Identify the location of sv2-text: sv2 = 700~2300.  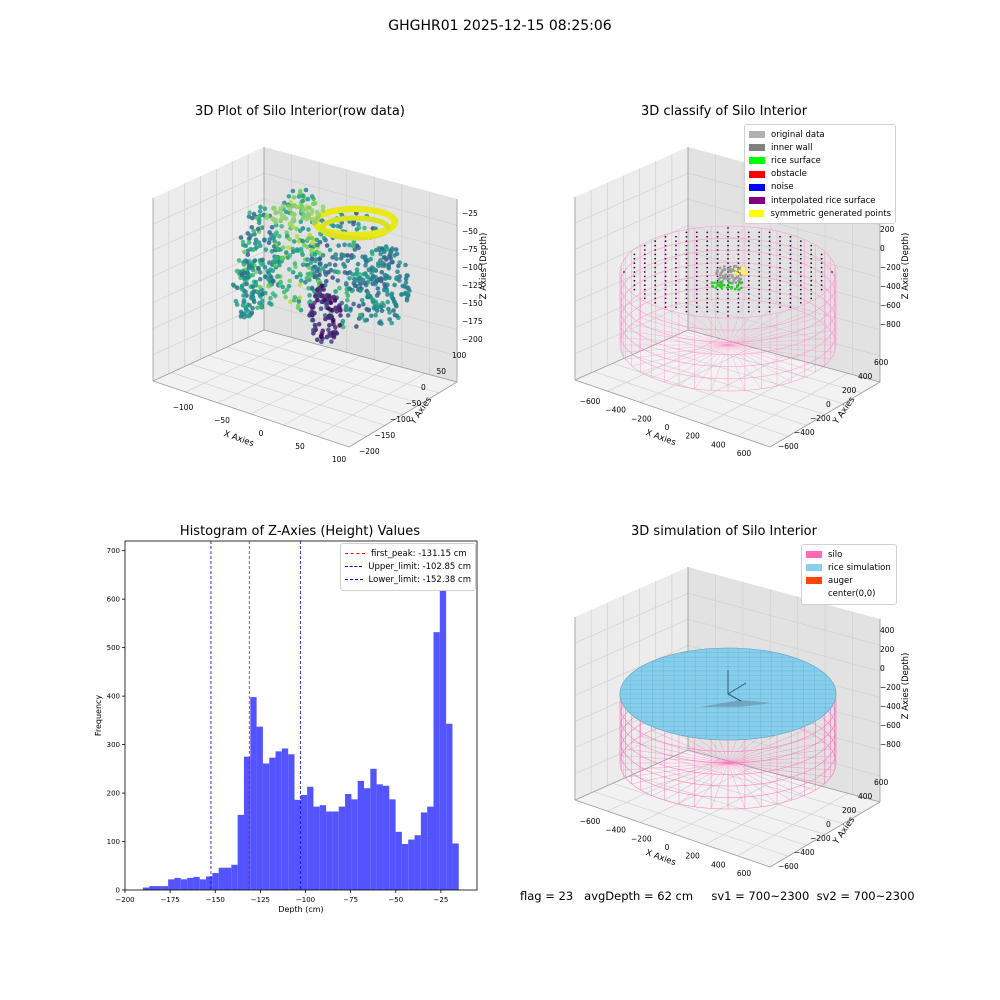
(865, 896).